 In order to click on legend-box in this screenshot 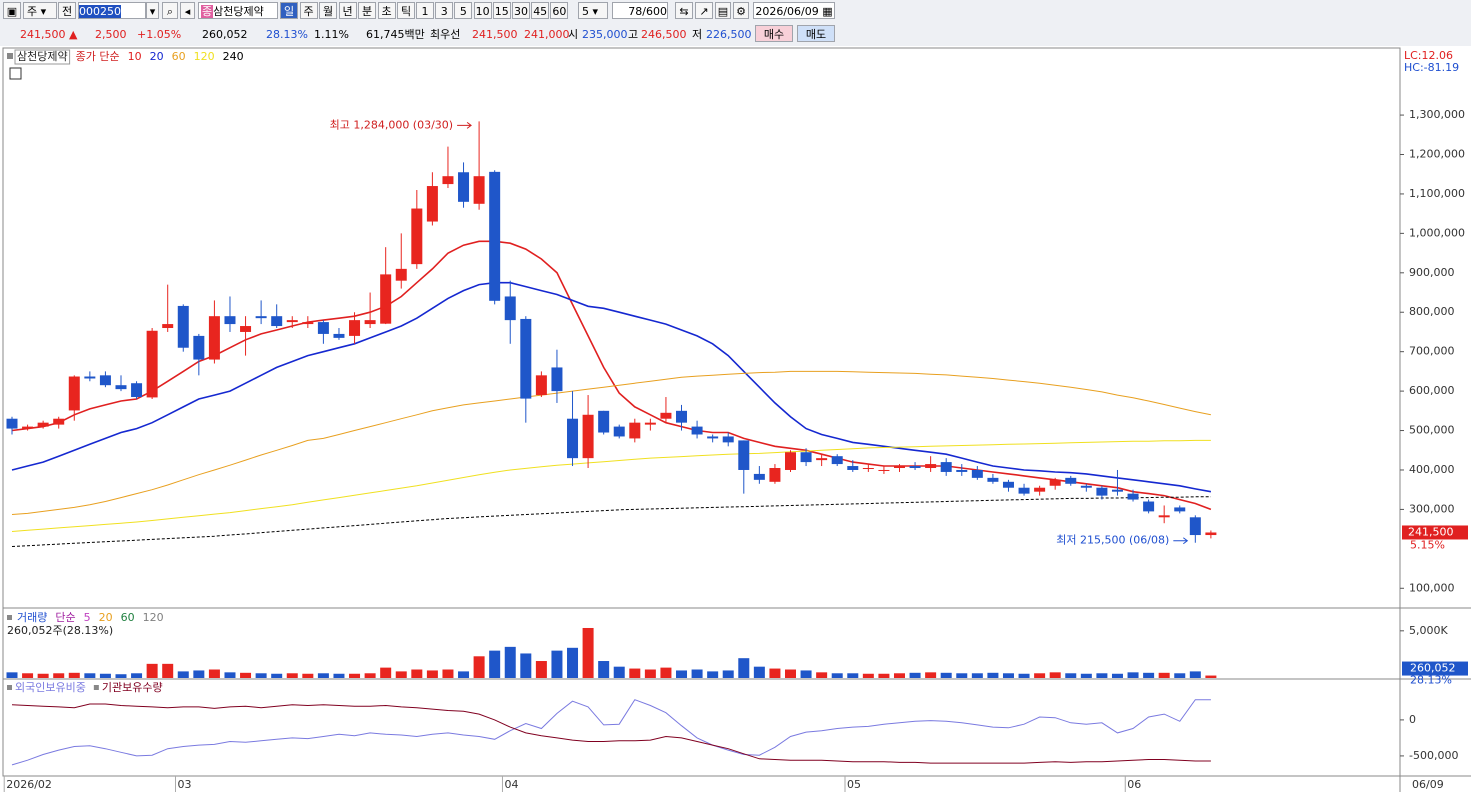, I will do `click(42, 57)`.